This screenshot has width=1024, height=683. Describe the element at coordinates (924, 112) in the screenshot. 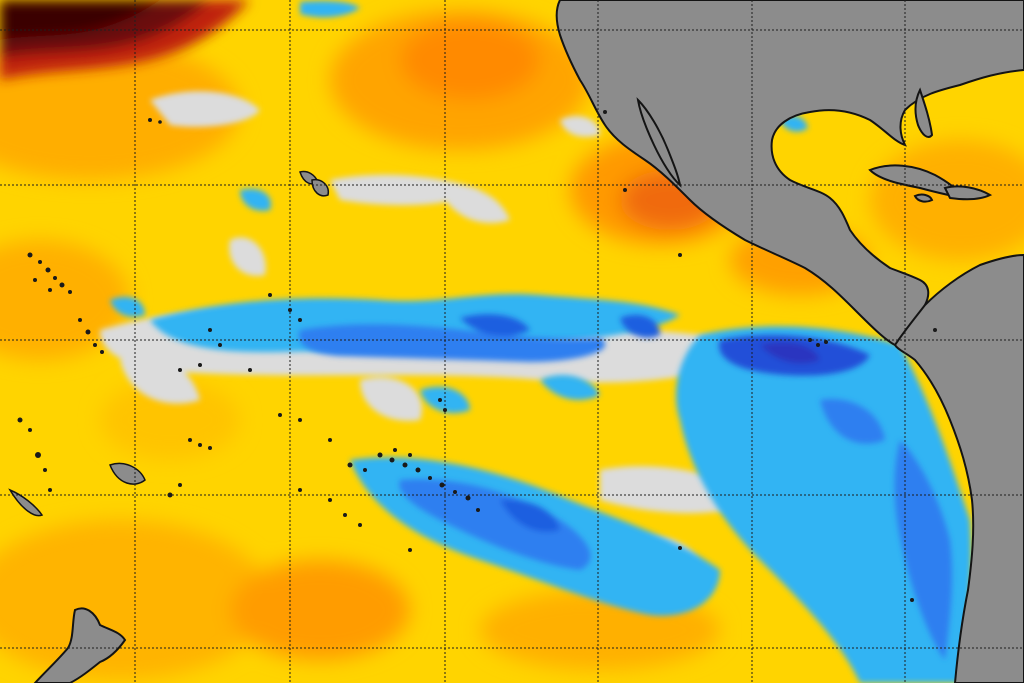

I see `florida-peninsula` at that location.